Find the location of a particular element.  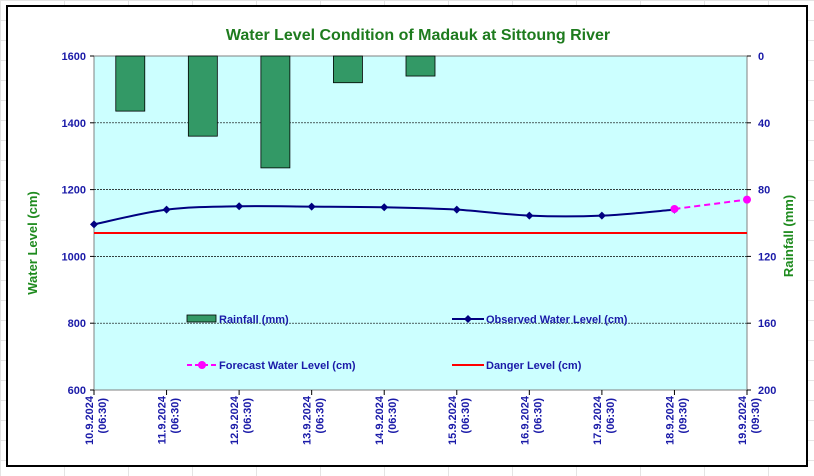

y-axis-title-right: Rainfall (mm) is located at coordinates (788, 236).